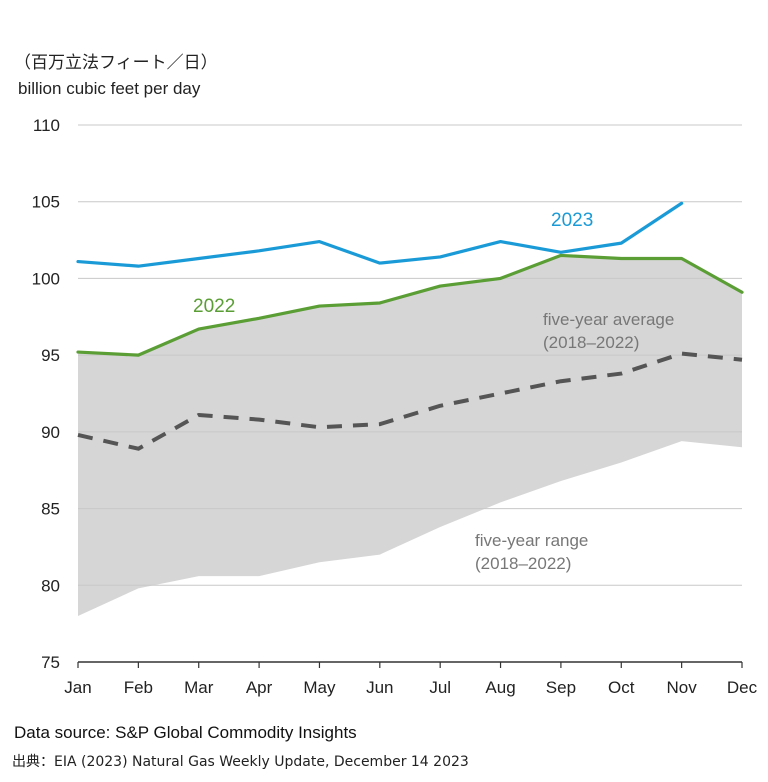 The height and width of the screenshot is (782, 768). What do you see at coordinates (531, 540) in the screenshot?
I see `label-range-line1: five-year range` at bounding box center [531, 540].